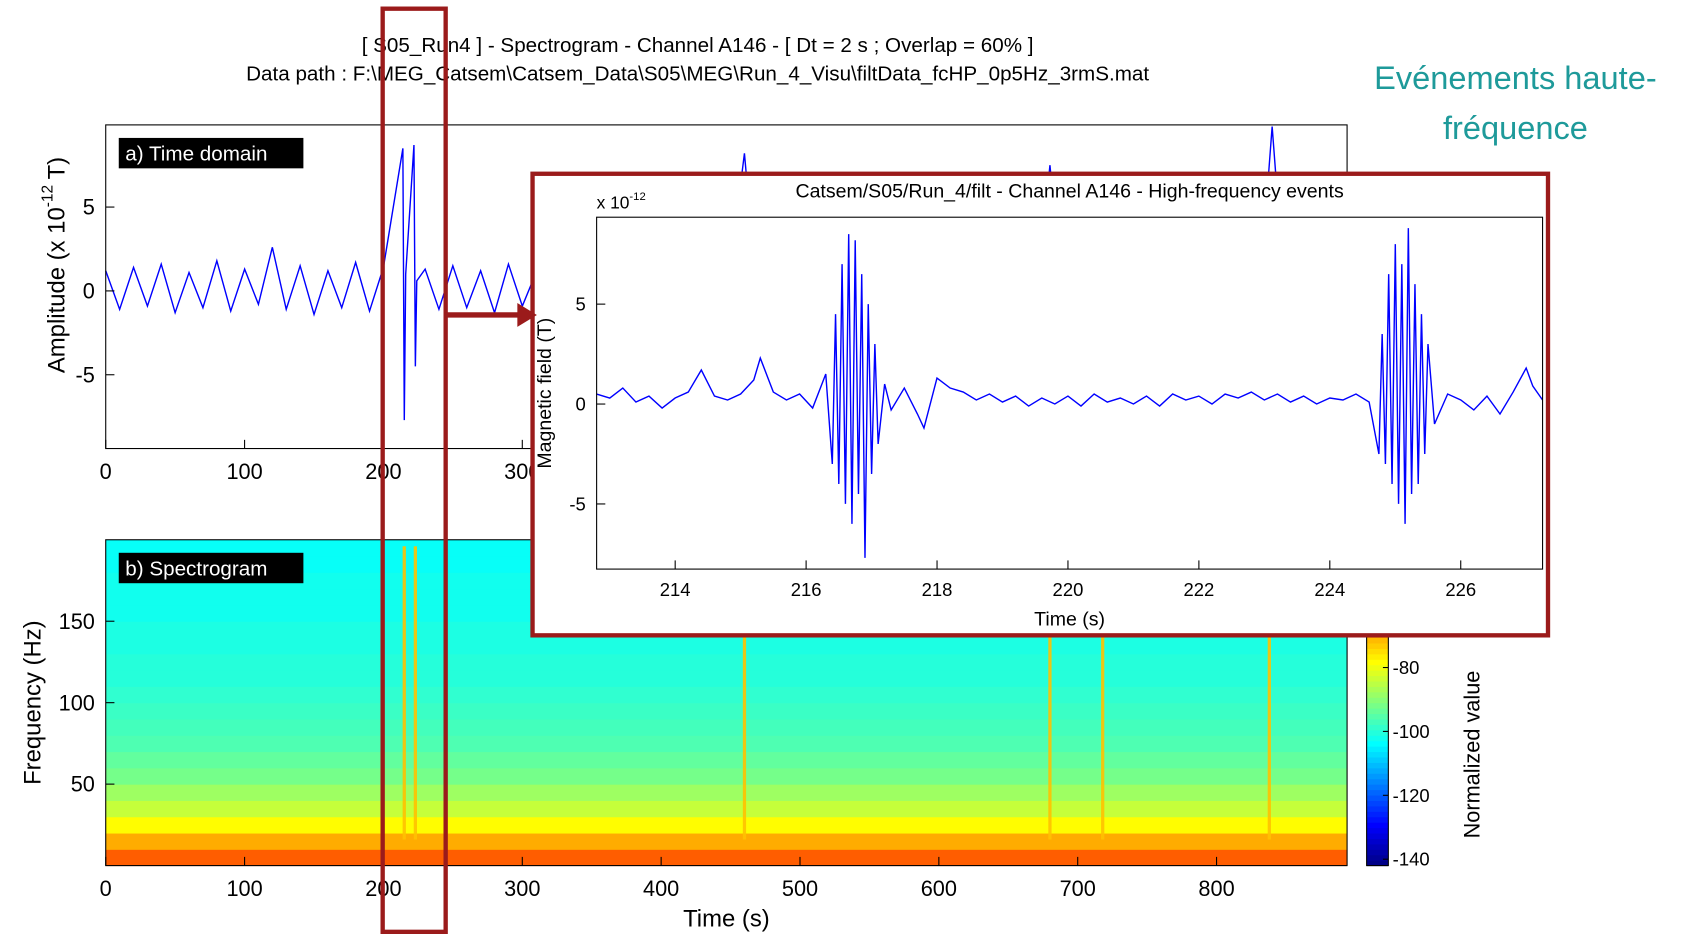  What do you see at coordinates (675, 589) in the screenshot?
I see `x-tick-label: 214` at bounding box center [675, 589].